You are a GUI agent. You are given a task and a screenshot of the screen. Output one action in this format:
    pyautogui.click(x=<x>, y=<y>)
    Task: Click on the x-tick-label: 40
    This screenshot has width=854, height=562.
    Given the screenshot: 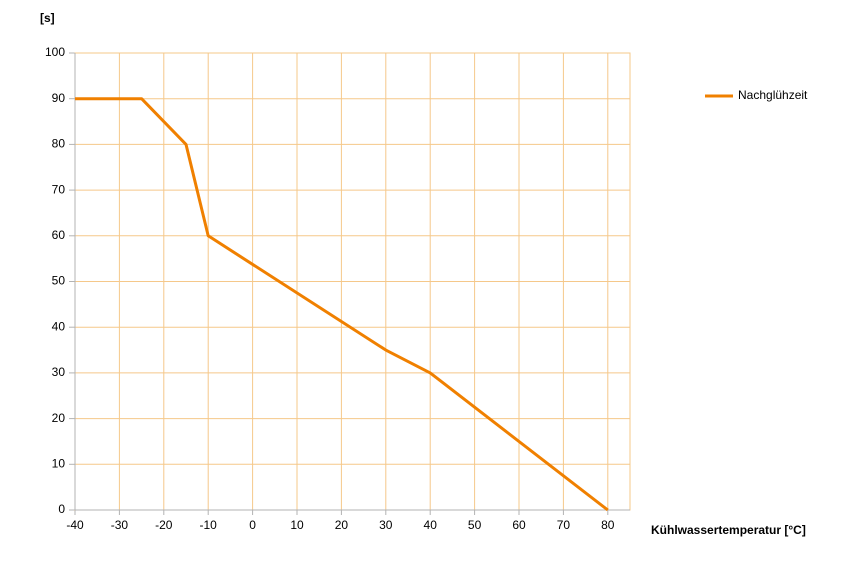 What is the action you would take?
    pyautogui.click(x=431, y=525)
    